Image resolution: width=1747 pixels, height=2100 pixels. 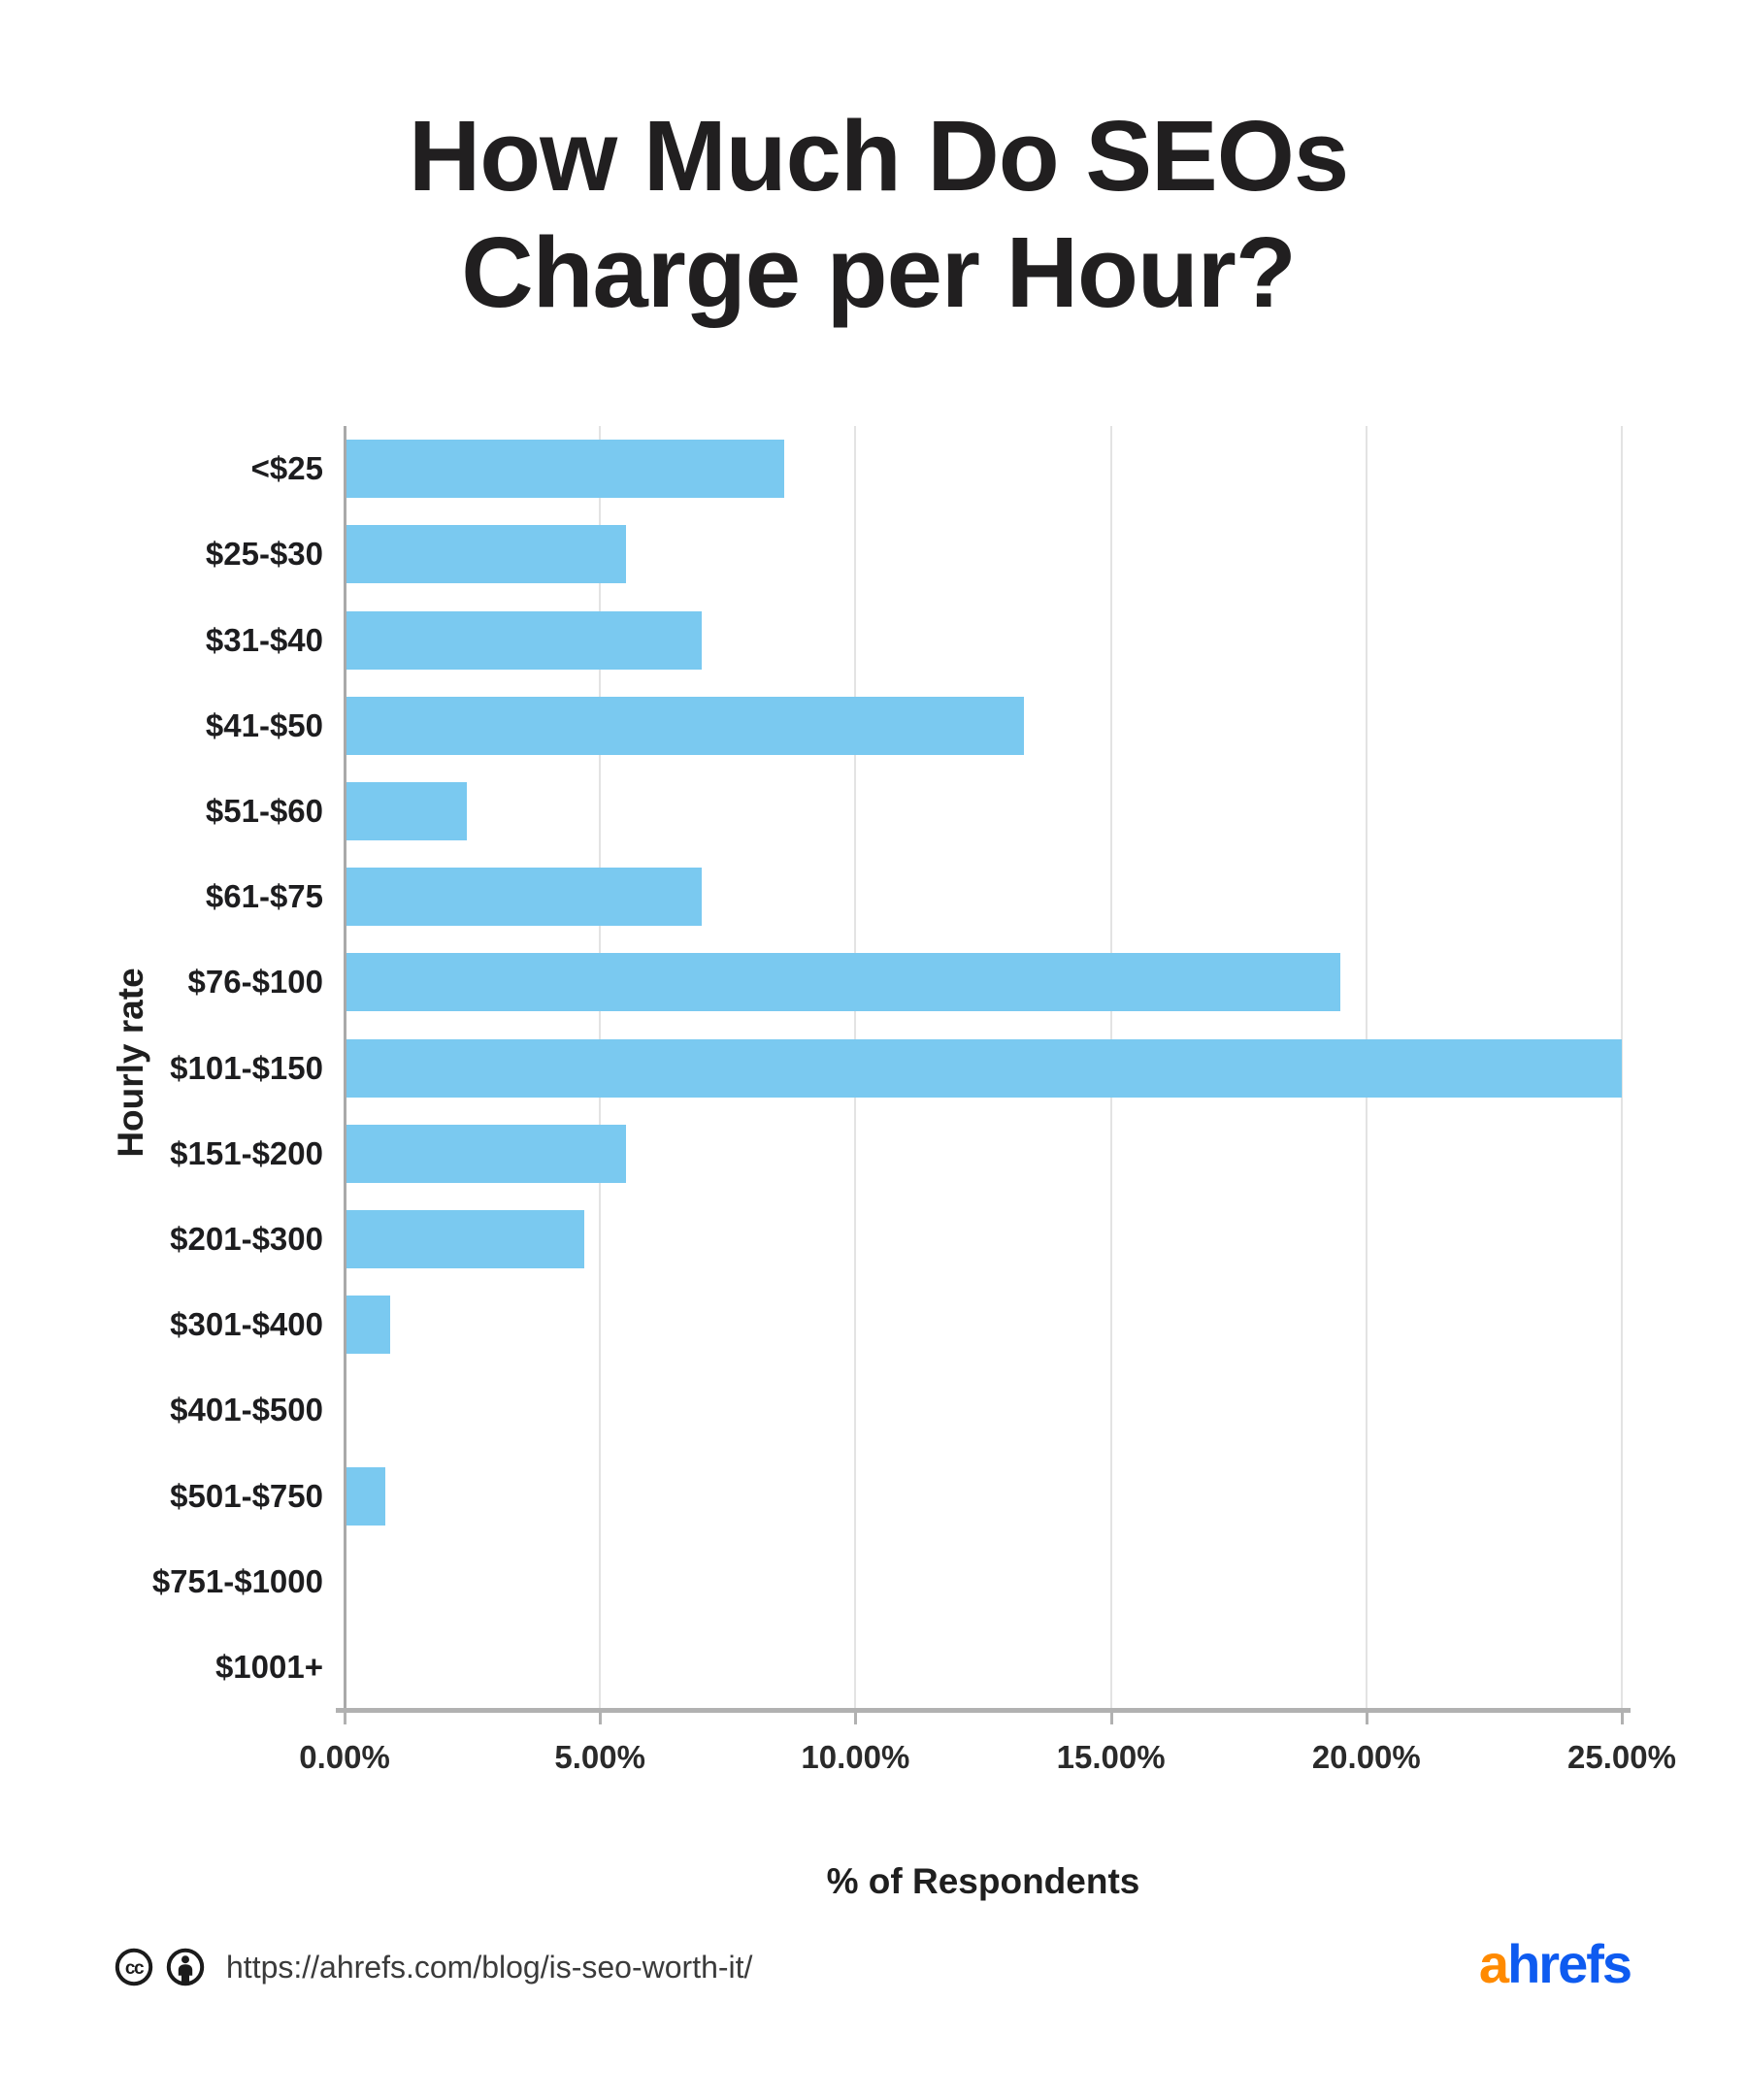 I want to click on category-label: $61-$75, so click(x=264, y=897).